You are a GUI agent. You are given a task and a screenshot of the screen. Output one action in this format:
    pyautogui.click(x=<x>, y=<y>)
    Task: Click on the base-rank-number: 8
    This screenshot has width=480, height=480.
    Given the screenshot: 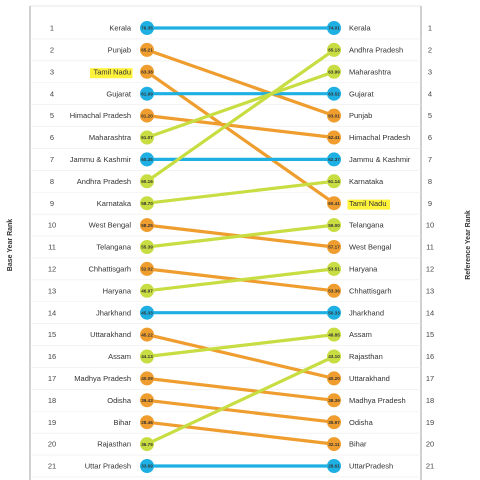 What is the action you would take?
    pyautogui.click(x=52, y=181)
    